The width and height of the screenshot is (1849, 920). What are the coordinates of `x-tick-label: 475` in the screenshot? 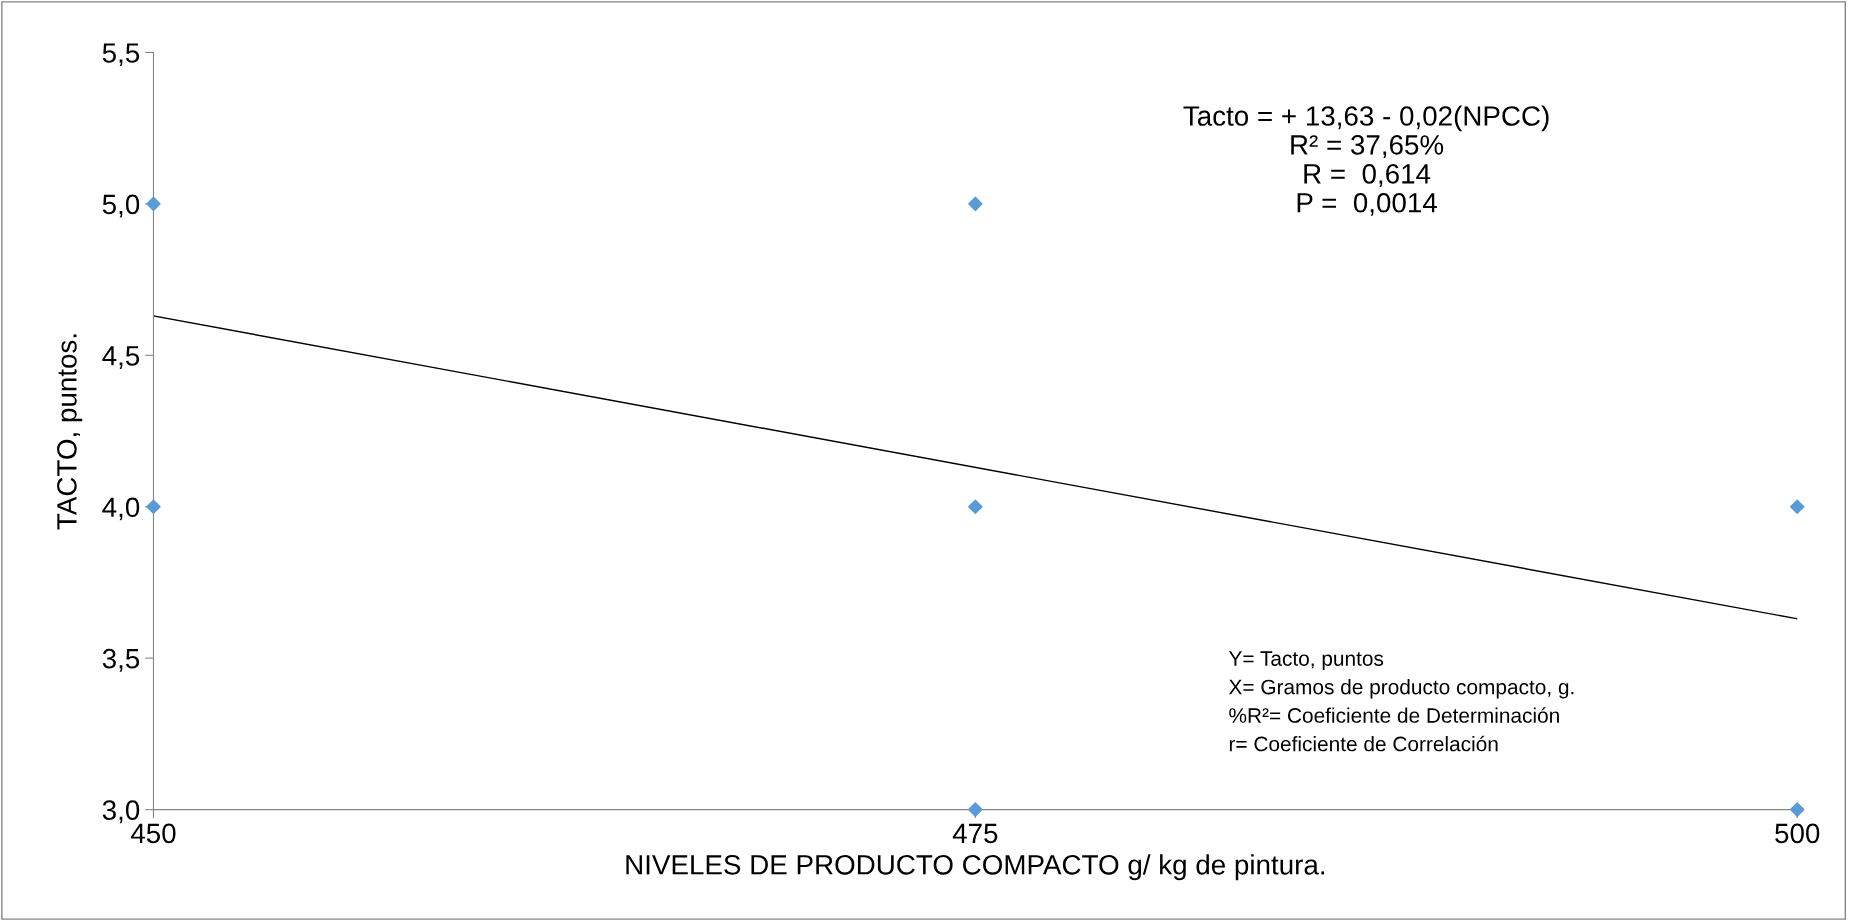 It's located at (975, 833).